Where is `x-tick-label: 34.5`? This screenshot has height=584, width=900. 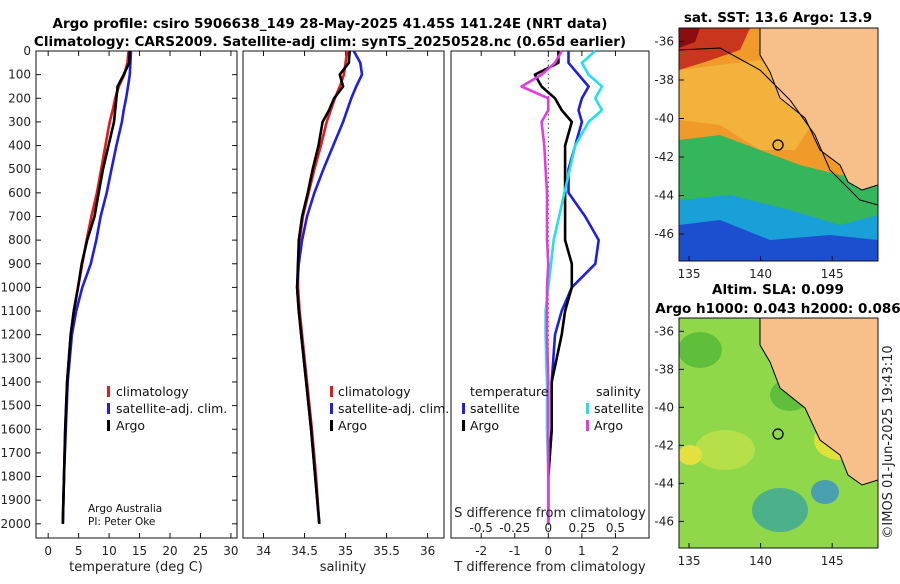 x-tick-label: 34.5 is located at coordinates (304, 551).